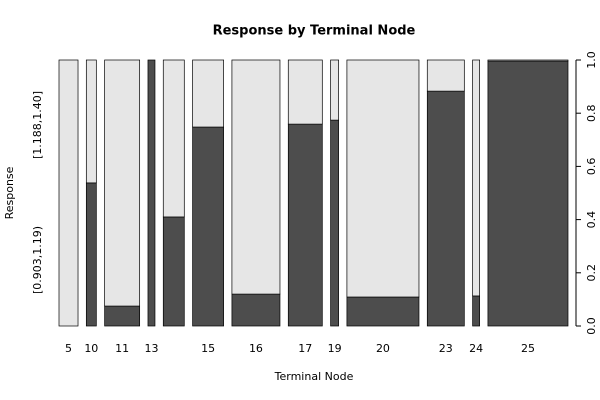  I want to click on y-tick-label: 0.2, so click(591, 273).